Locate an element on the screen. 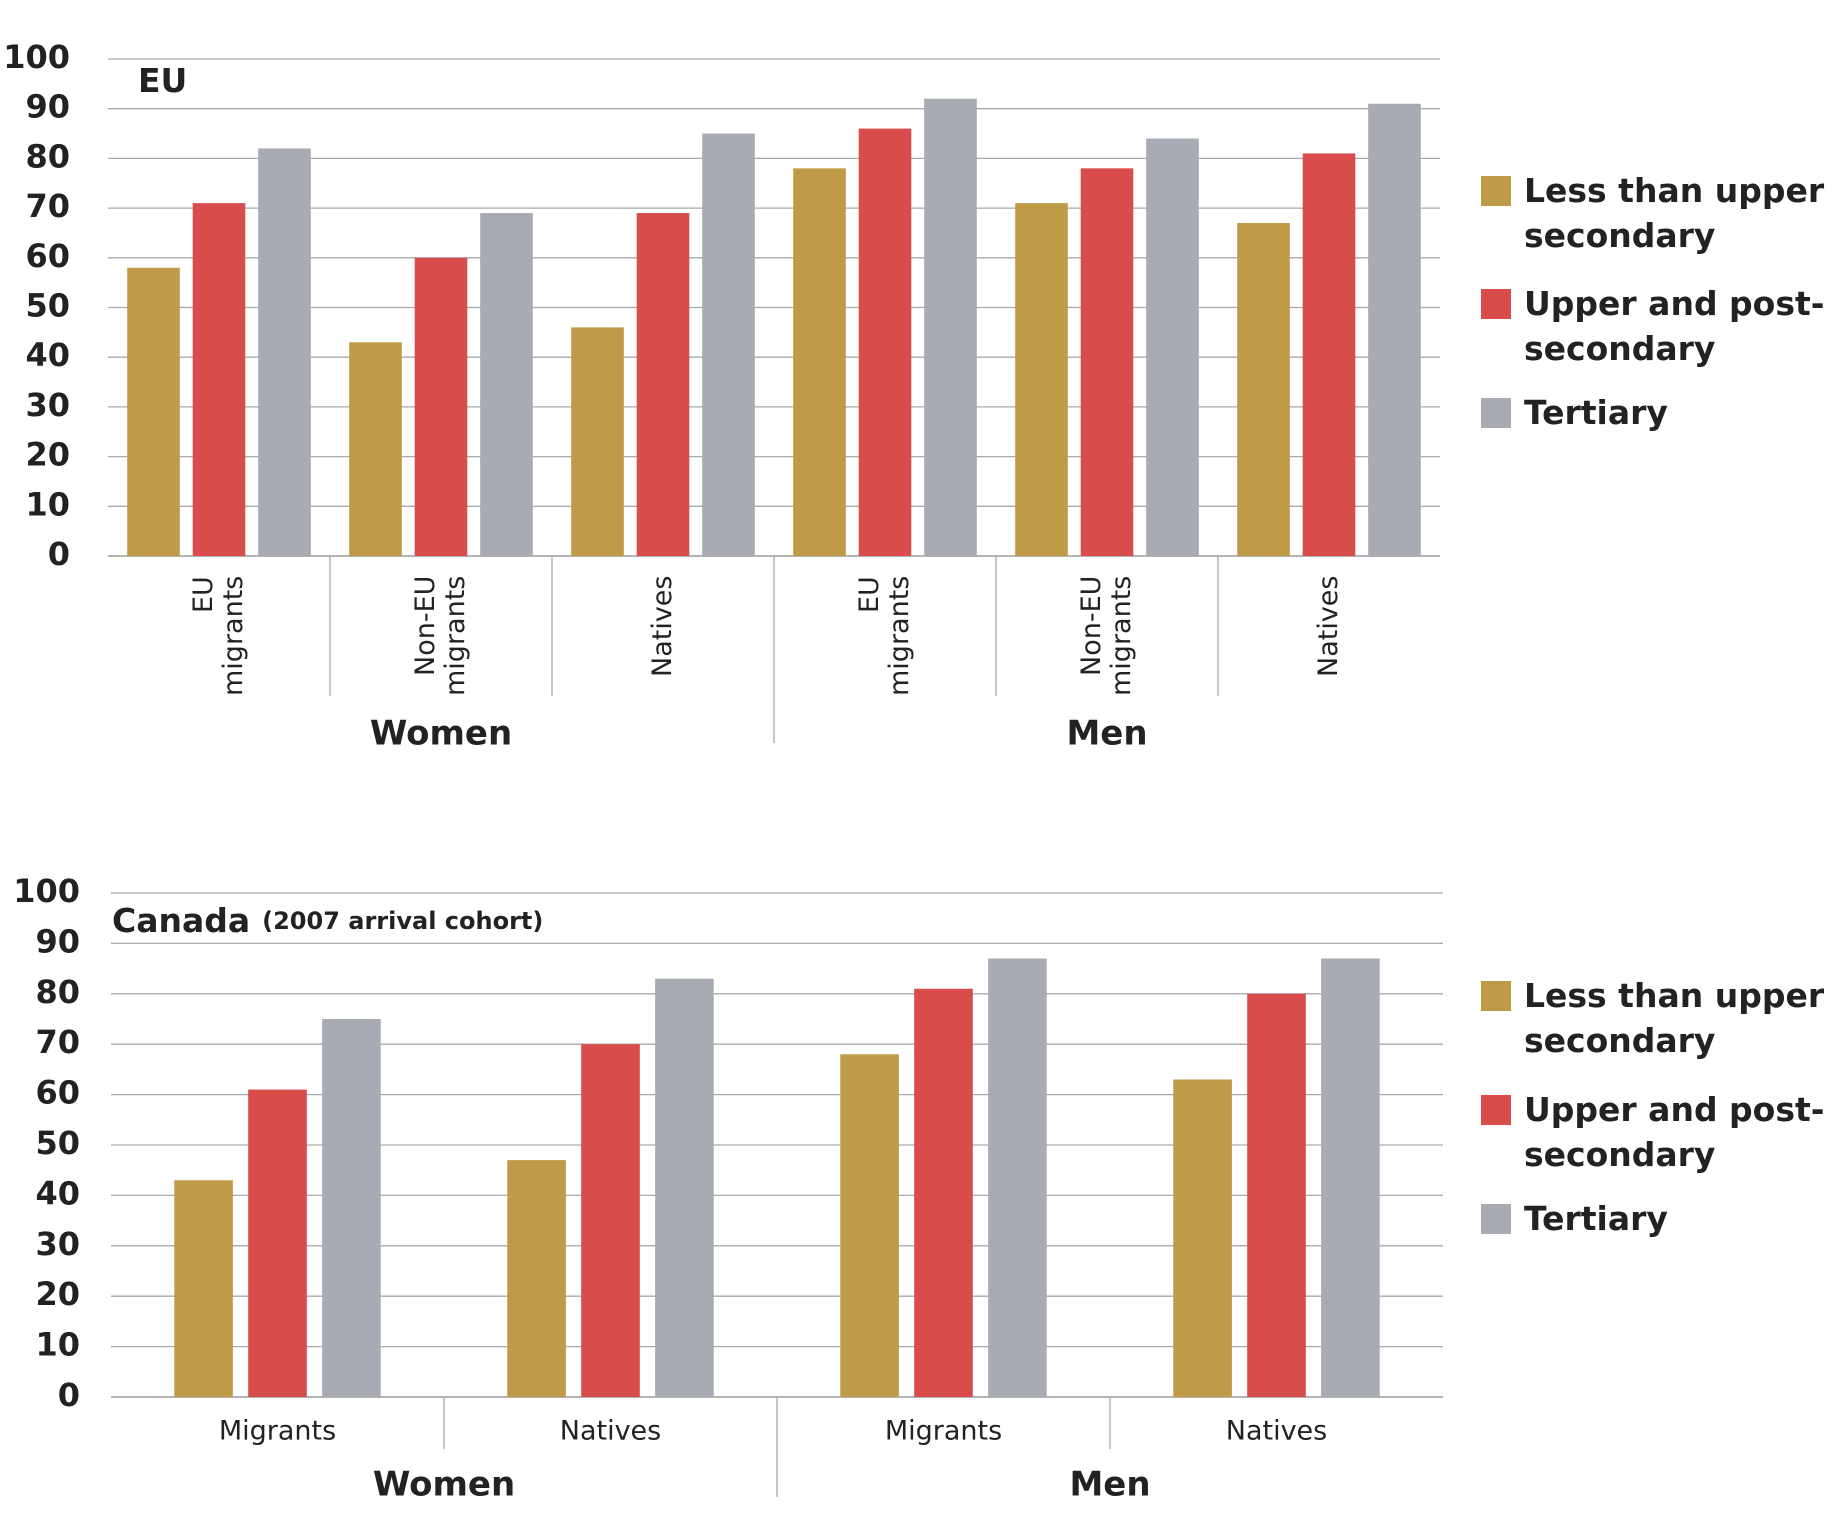  title: EU is located at coordinates (162, 80).